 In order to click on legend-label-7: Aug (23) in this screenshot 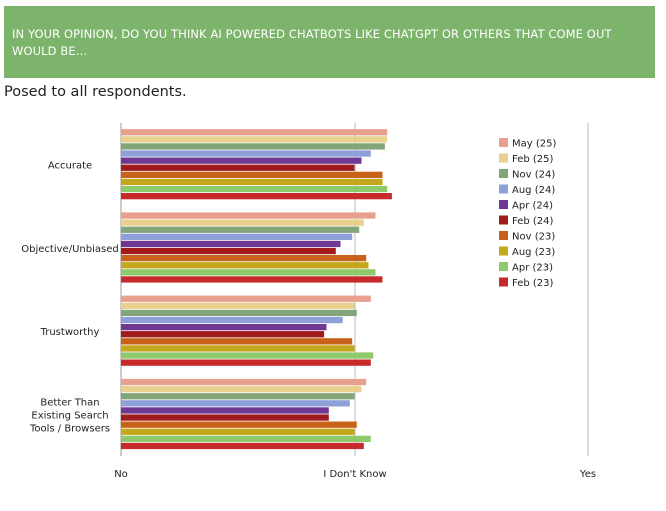, I will do `click(533, 252)`.